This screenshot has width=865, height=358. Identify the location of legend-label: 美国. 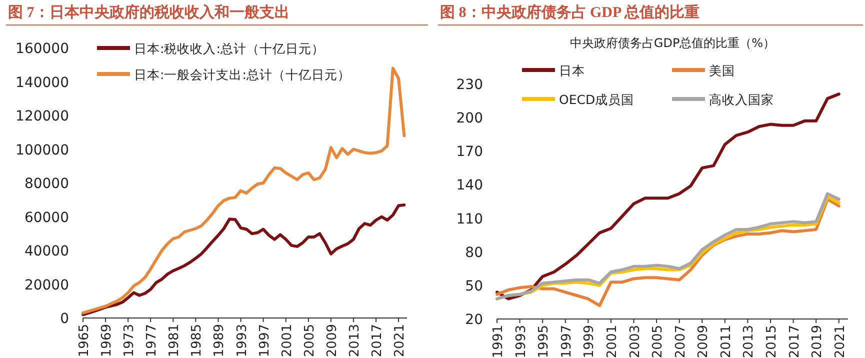
(722, 70).